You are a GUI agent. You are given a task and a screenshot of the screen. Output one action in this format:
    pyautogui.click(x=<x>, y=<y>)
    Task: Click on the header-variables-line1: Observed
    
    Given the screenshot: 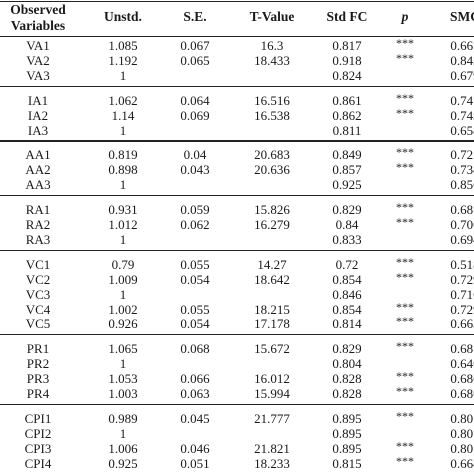 What is the action you would take?
    pyautogui.click(x=38, y=9)
    